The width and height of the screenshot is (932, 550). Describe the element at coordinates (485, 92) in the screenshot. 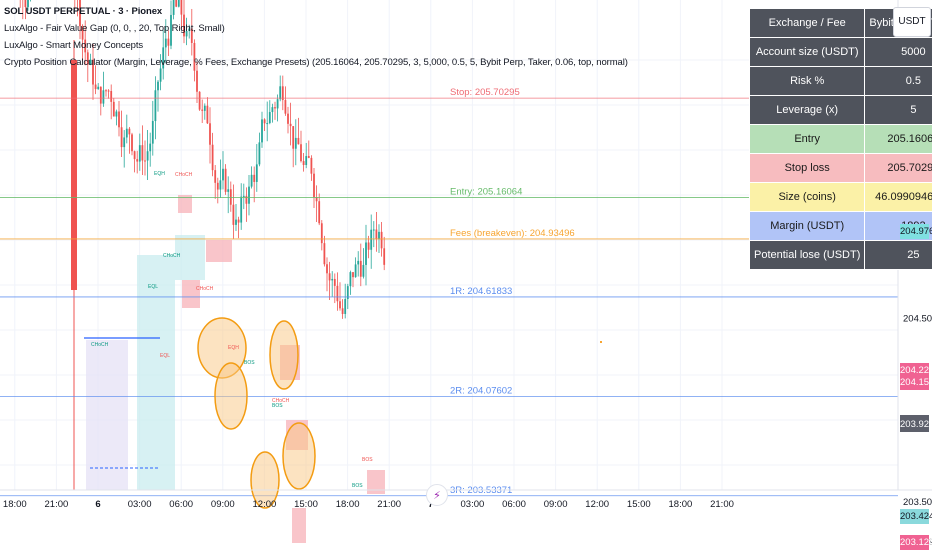

I see `level-label: Stop: 205.70295` at that location.